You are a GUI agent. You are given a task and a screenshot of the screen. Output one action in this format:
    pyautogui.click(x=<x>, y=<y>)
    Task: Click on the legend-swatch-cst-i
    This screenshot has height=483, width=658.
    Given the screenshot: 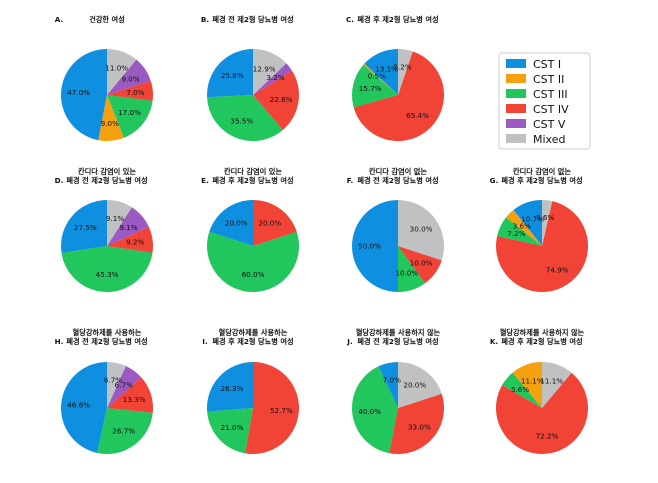 What is the action you would take?
    pyautogui.click(x=516, y=63)
    